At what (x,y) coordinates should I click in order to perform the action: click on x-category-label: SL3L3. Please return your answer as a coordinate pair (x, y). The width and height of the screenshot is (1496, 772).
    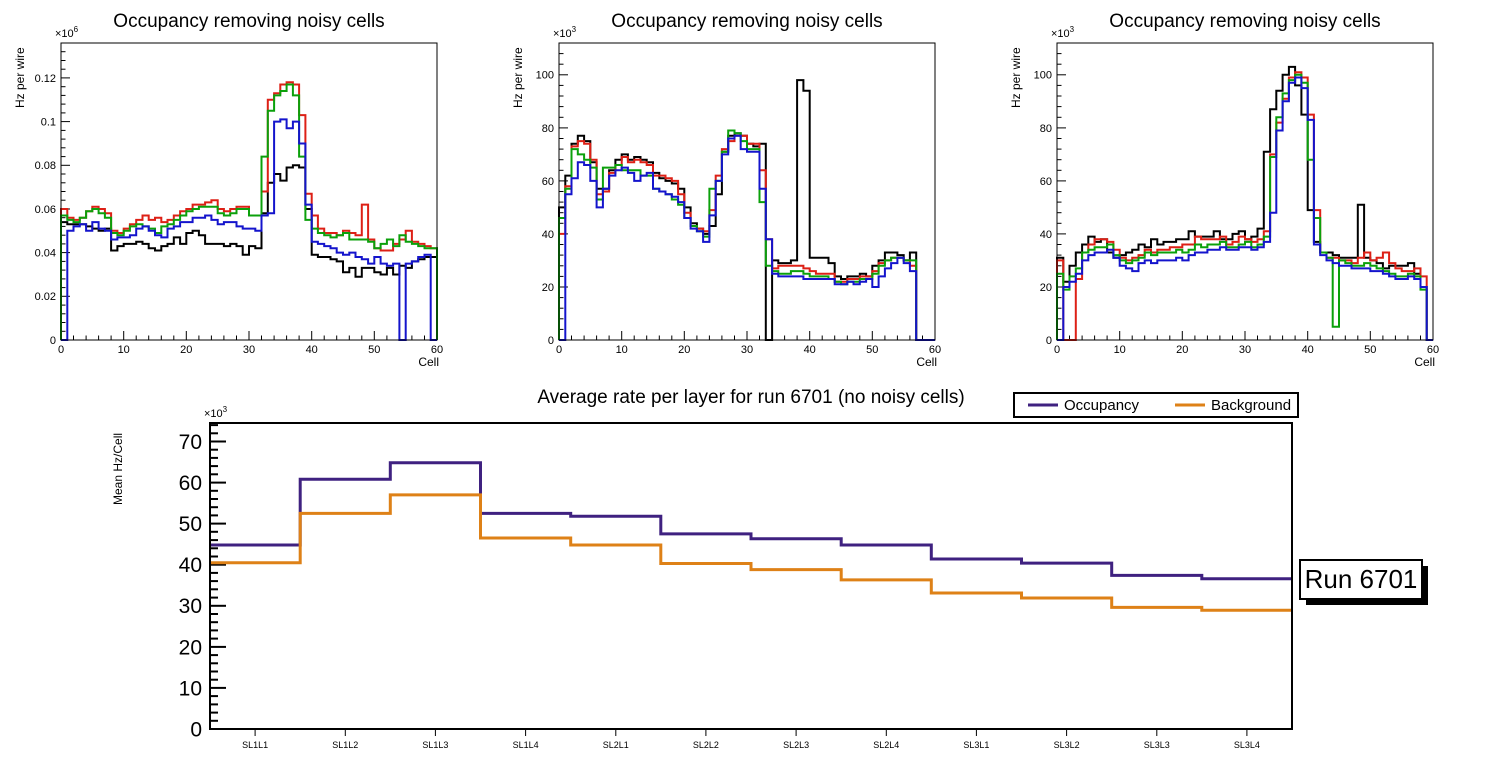
    Looking at the image, I should click on (1157, 745).